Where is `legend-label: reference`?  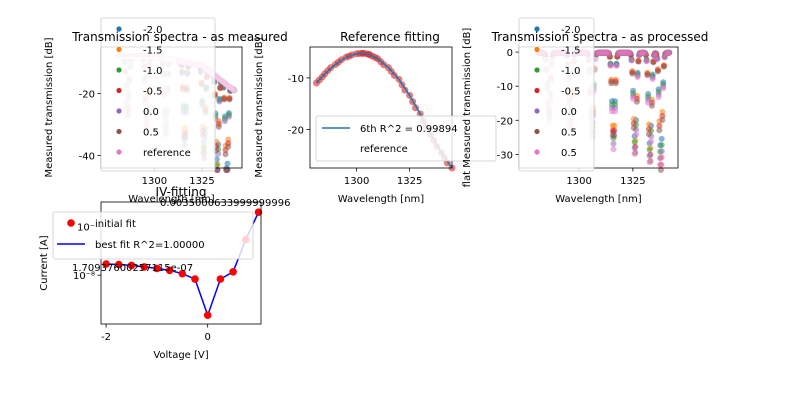
legend-label: reference is located at coordinates (384, 149).